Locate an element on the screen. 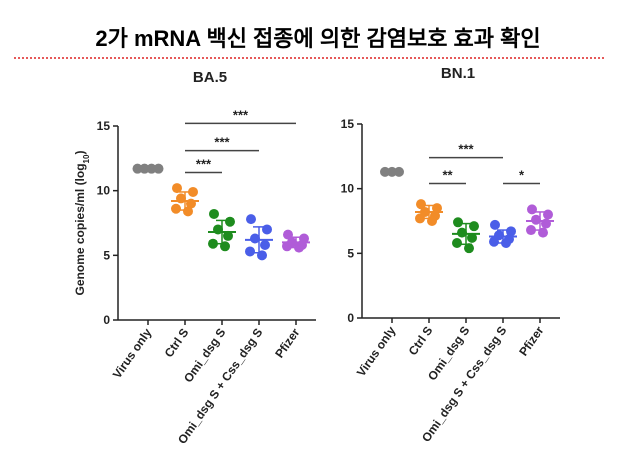 Image resolution: width=618 pixels, height=466 pixels. y-axis-label: Genome copies/ml (log10) is located at coordinates (82, 223).